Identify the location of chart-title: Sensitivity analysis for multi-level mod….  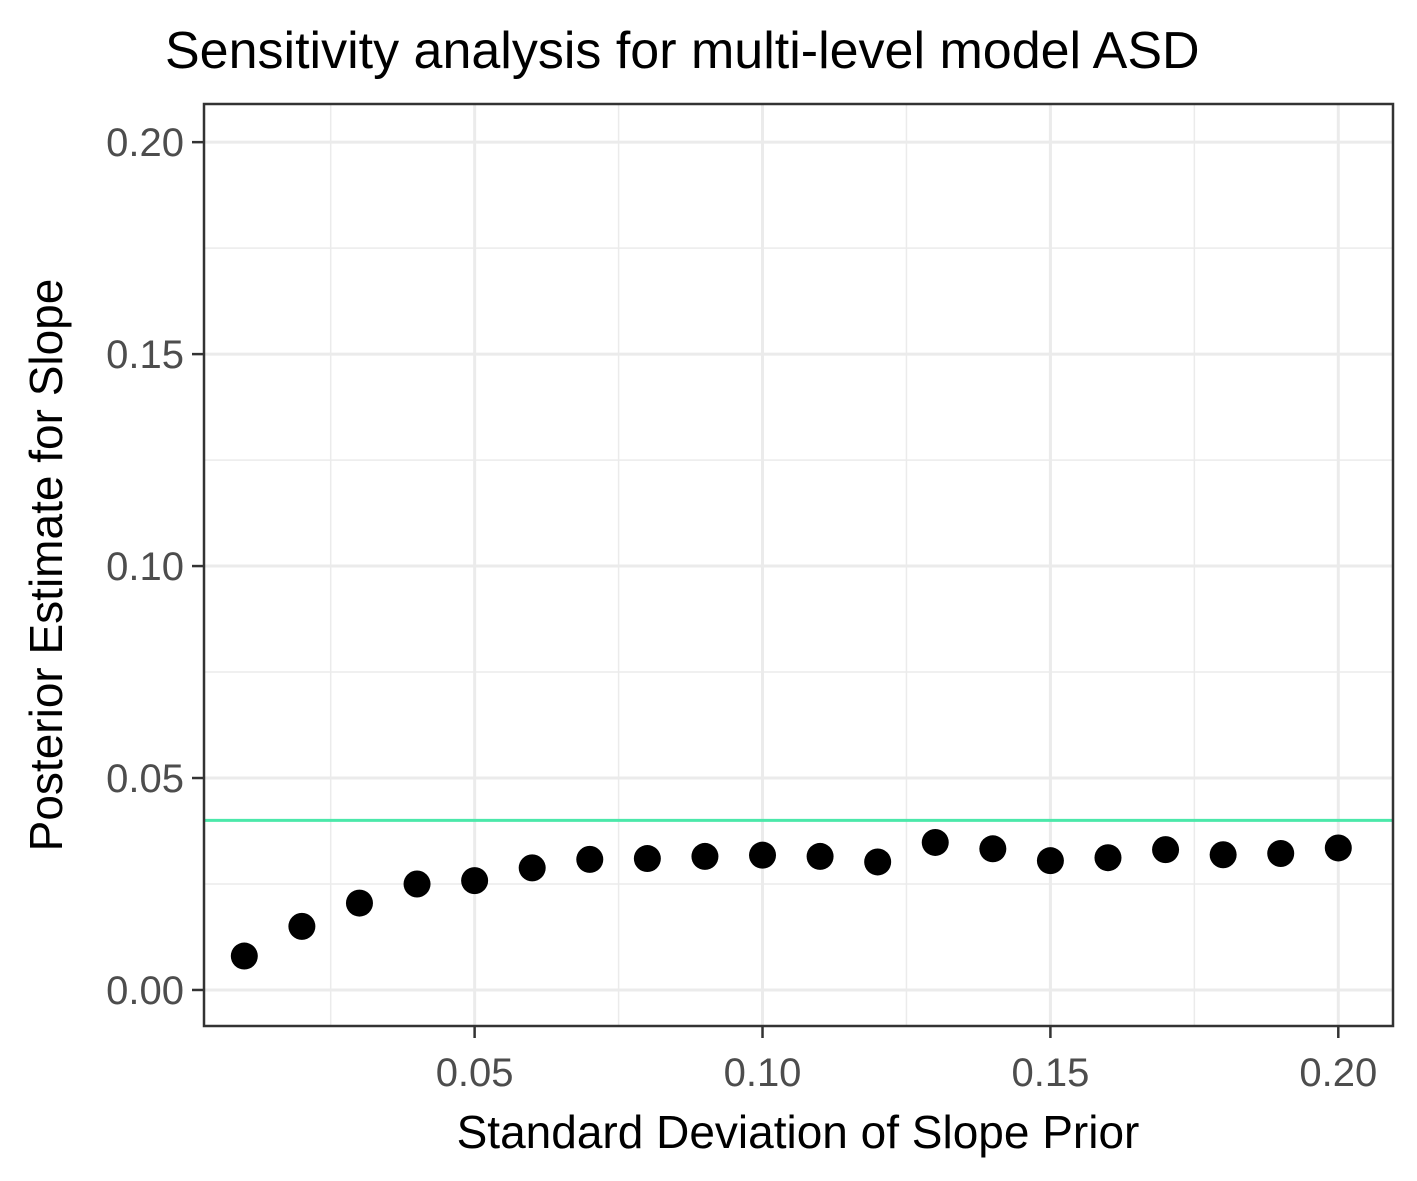
(682, 51).